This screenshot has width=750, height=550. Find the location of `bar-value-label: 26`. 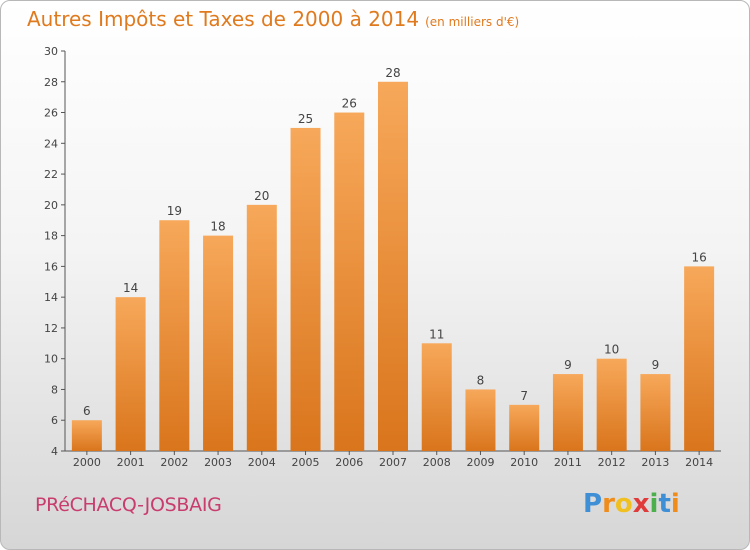

bar-value-label: 26 is located at coordinates (349, 104).